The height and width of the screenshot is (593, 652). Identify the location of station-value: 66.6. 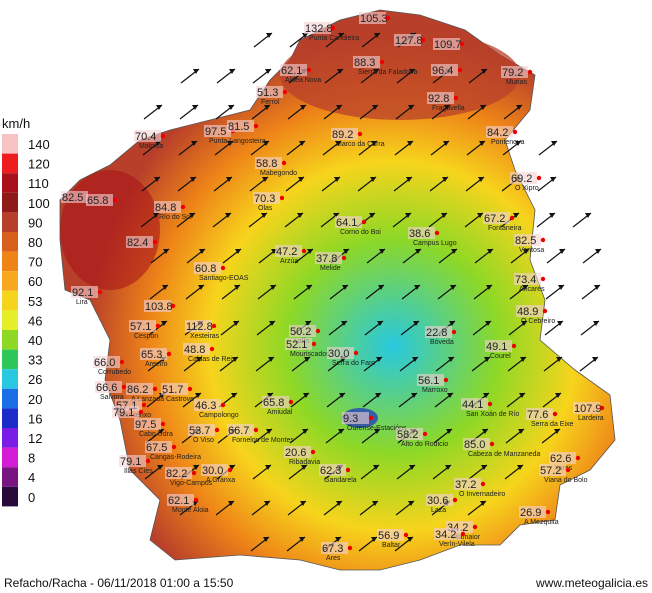
(106, 388).